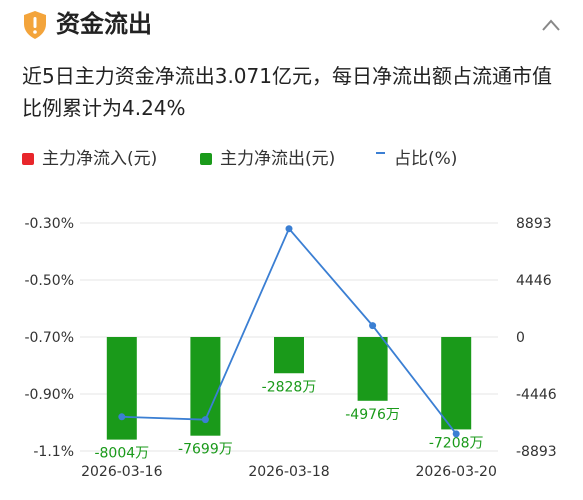  I want to click on shield-exclamation-icon, so click(35, 25).